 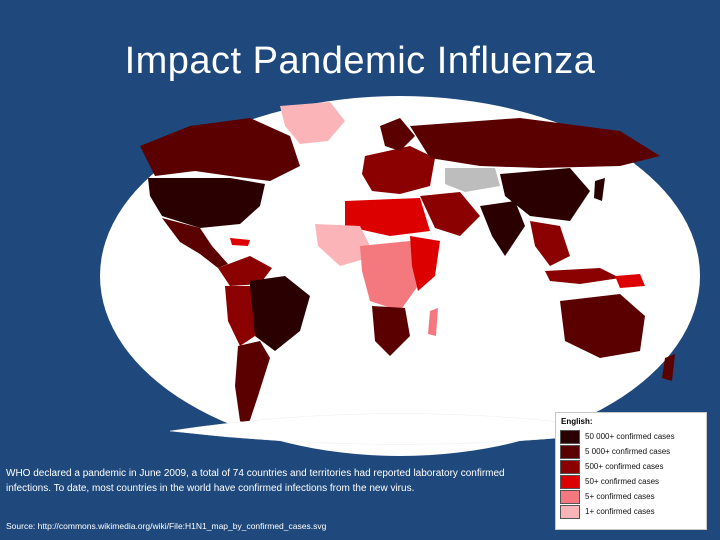 What do you see at coordinates (433, 322) in the screenshot?
I see `region-madagascar` at bounding box center [433, 322].